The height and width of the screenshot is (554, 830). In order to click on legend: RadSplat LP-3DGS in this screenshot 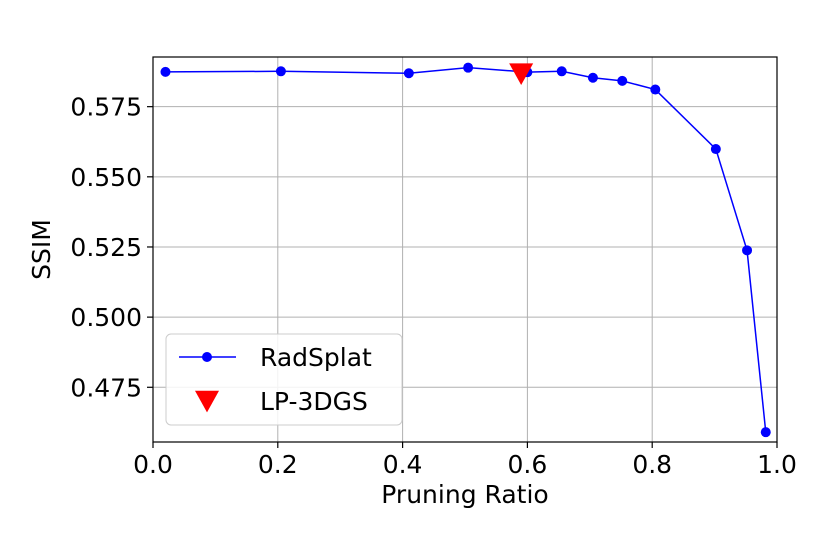, I will do `click(284, 379)`.